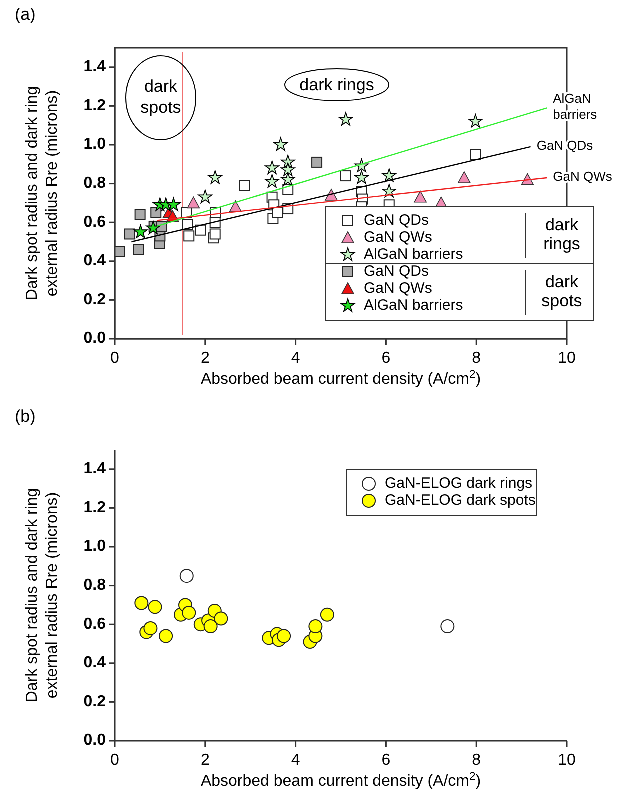 The height and width of the screenshot is (805, 621). I want to click on chart-title: (a), so click(25, 14).